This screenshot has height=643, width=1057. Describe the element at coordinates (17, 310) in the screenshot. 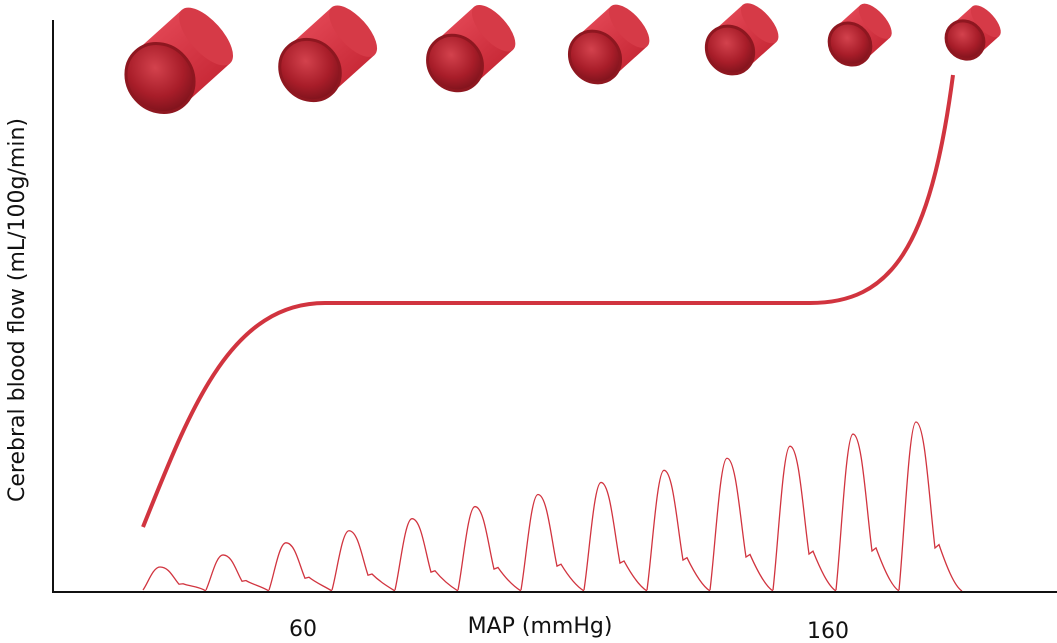

I see `y-axis-label: Cerebral blood flow (mL/100g/min)` at that location.